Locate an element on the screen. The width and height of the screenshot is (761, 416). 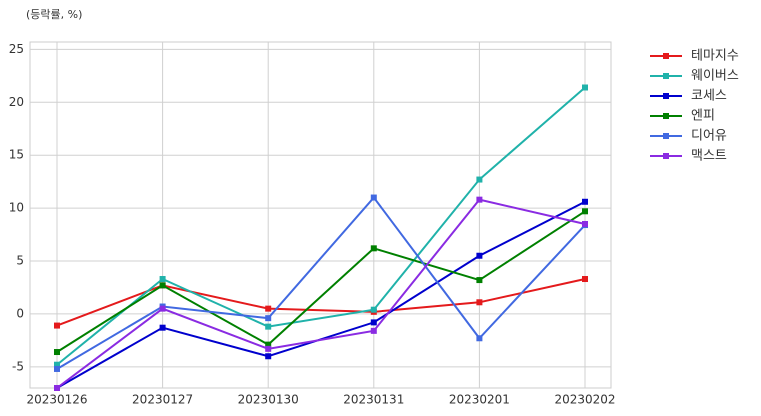
y-tick-label: 5 is located at coordinates (20, 261).